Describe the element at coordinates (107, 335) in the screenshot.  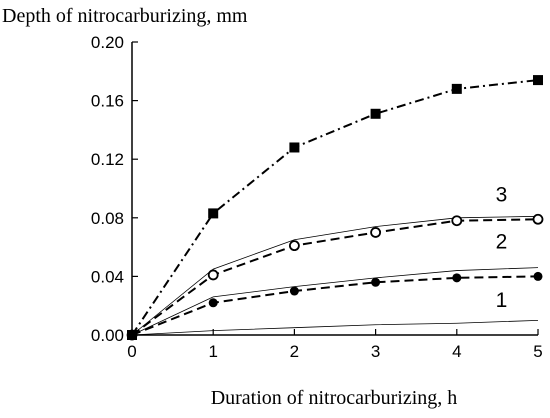
I see `y-tick-label: 0.00` at that location.